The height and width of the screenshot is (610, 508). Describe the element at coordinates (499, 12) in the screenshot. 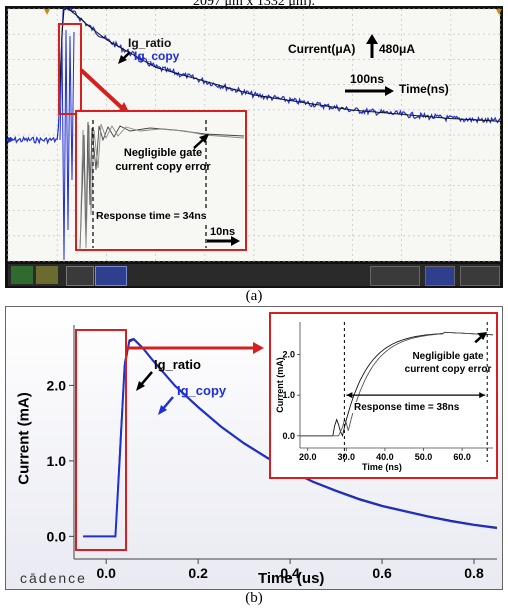

I see `scope-trigger-marker-right` at that location.